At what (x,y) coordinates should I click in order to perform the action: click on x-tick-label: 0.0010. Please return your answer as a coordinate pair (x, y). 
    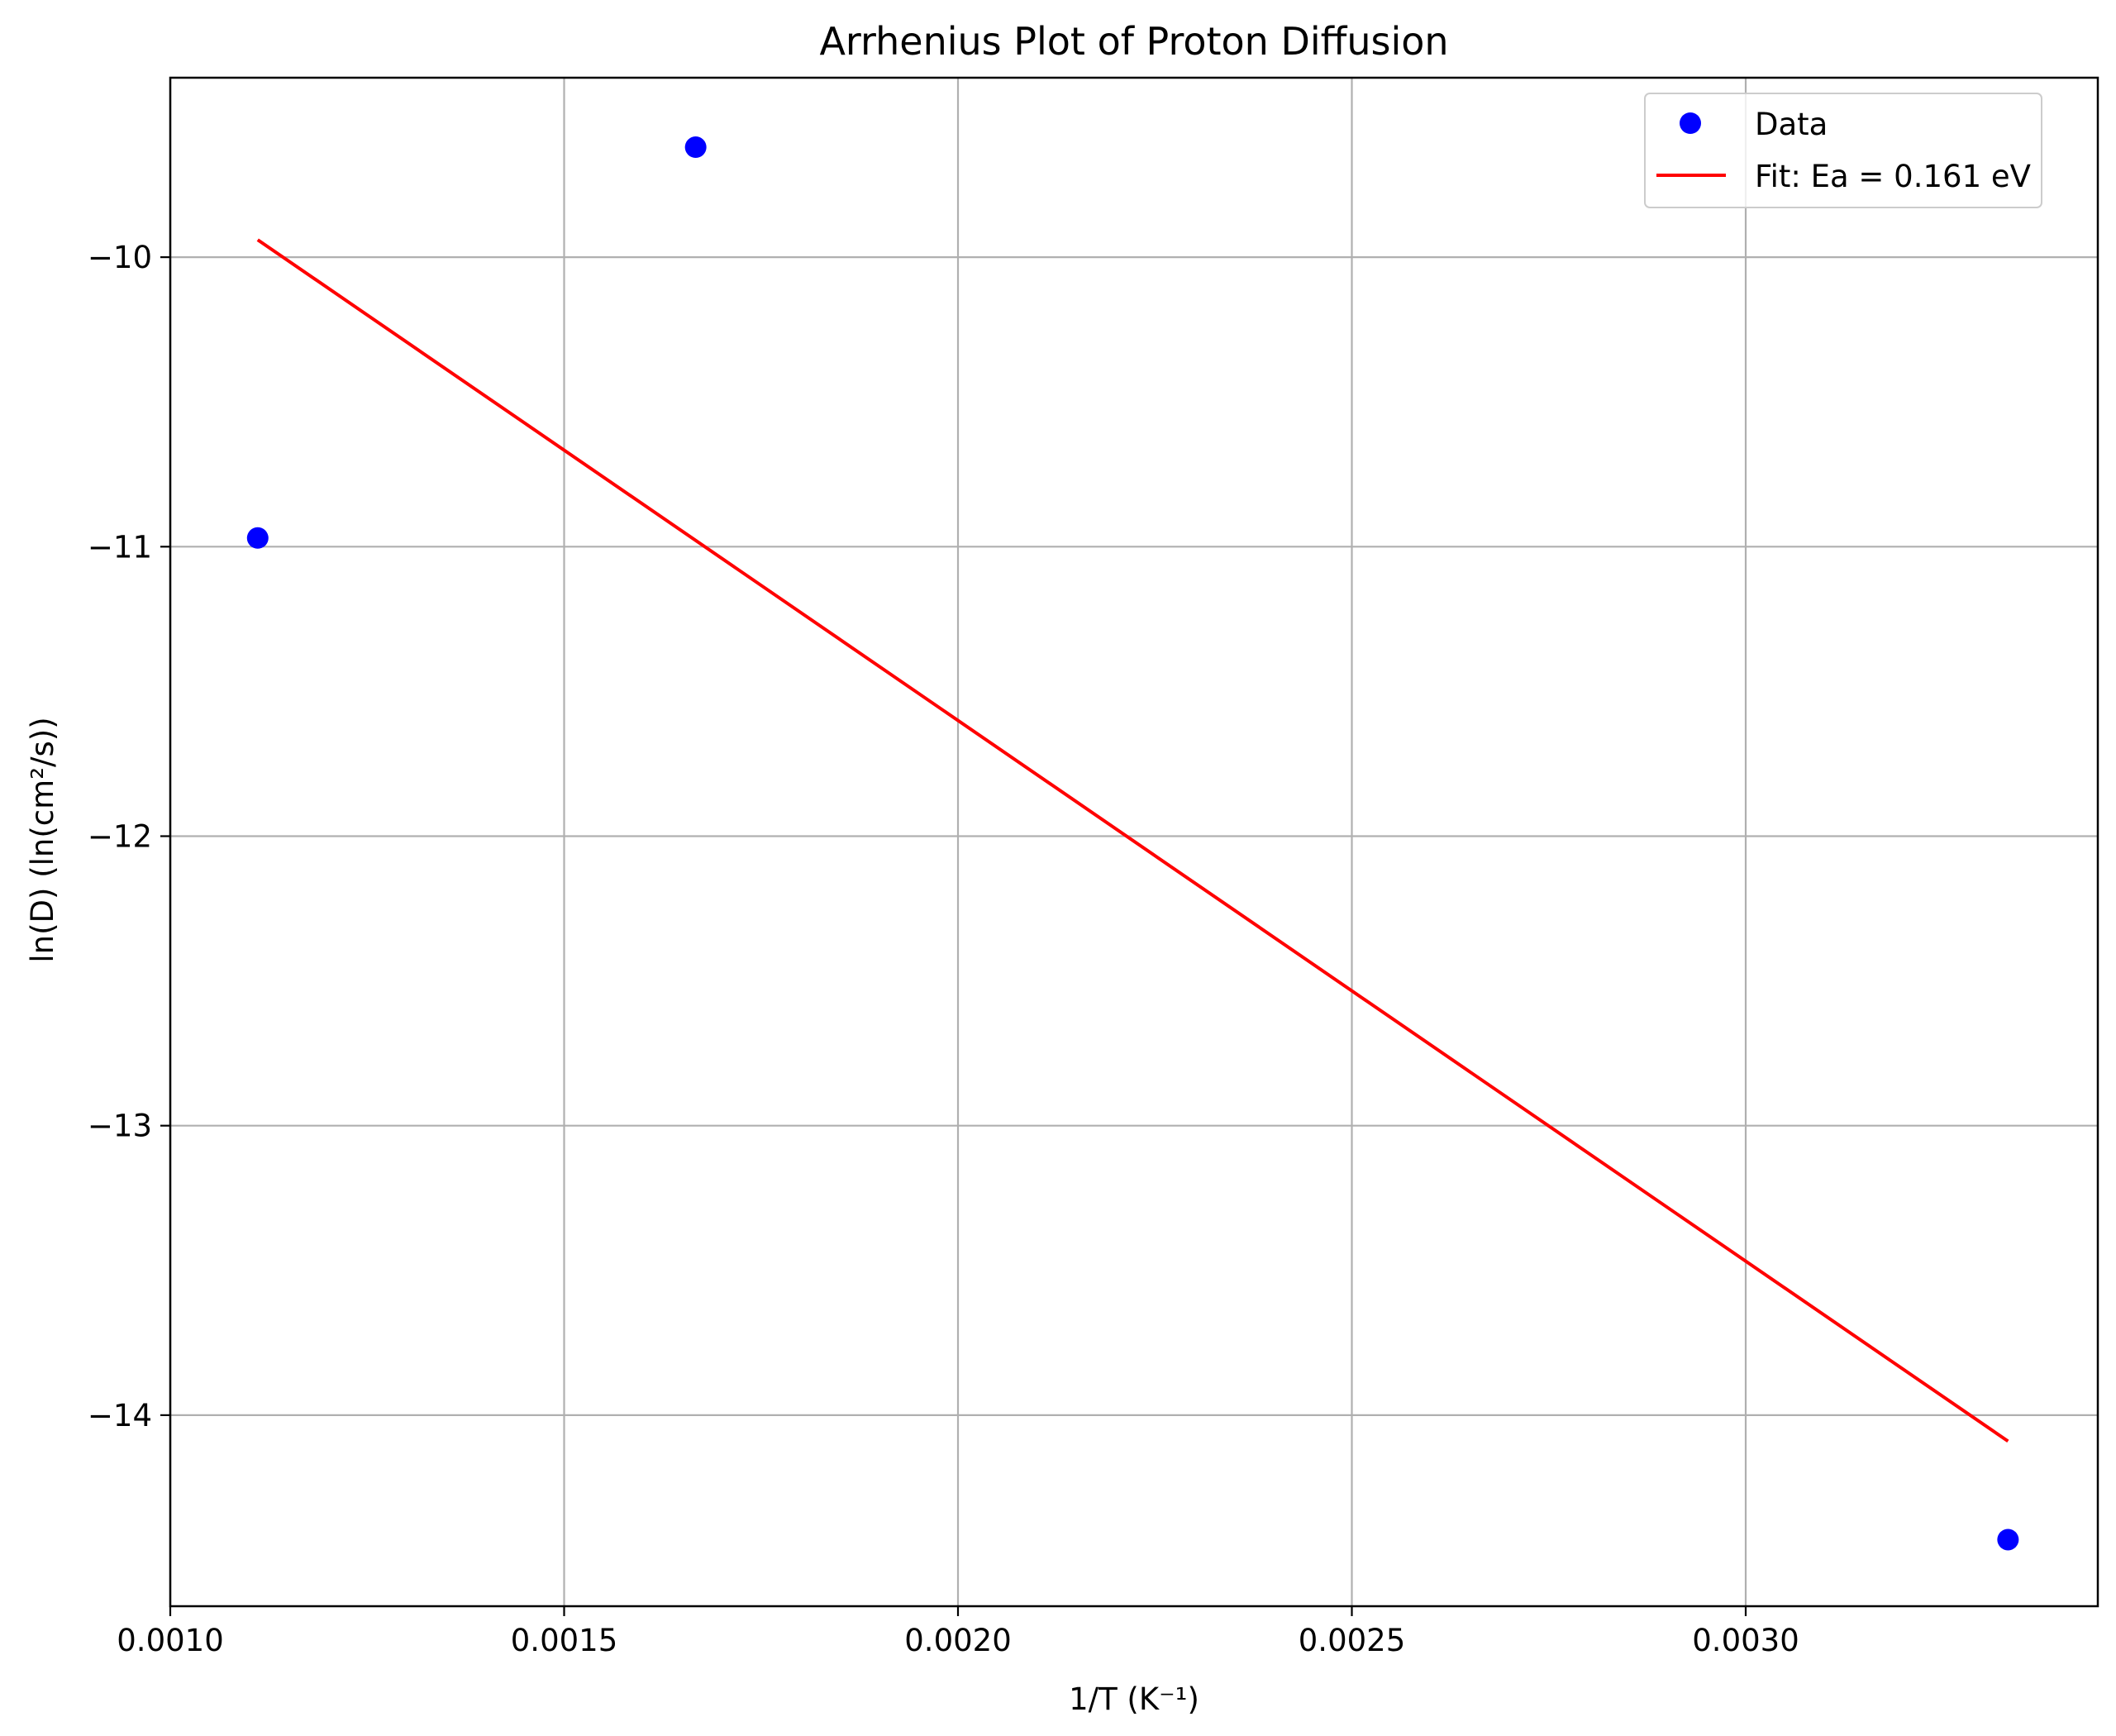
    Looking at the image, I should click on (170, 1640).